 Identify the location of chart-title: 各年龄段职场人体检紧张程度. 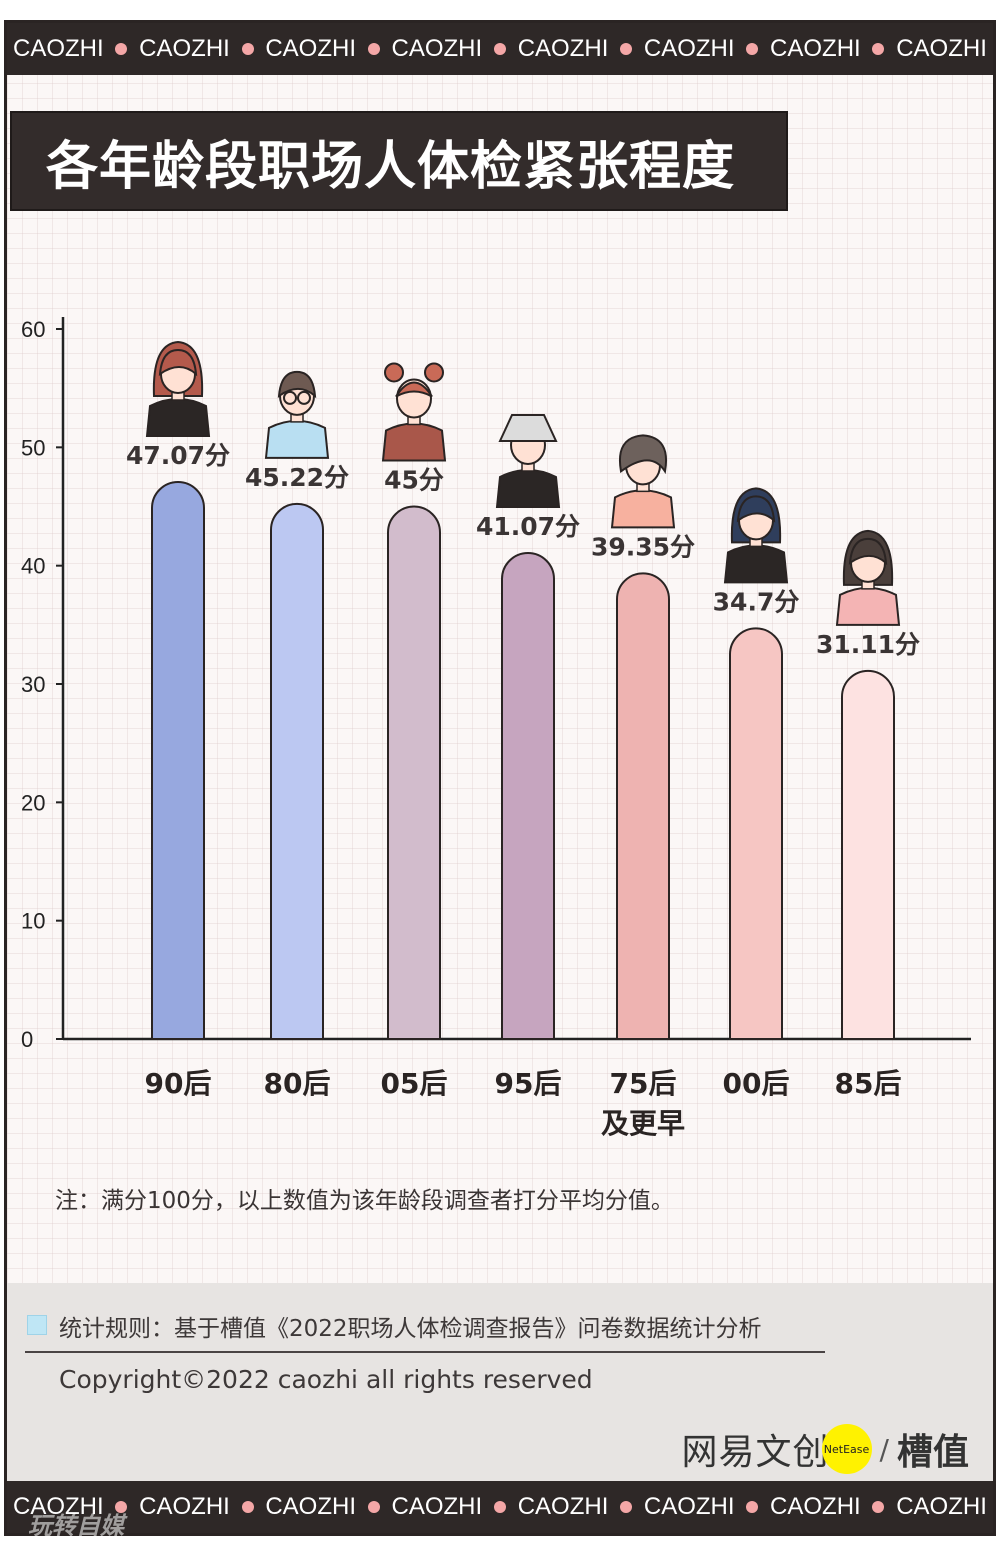
(399, 161).